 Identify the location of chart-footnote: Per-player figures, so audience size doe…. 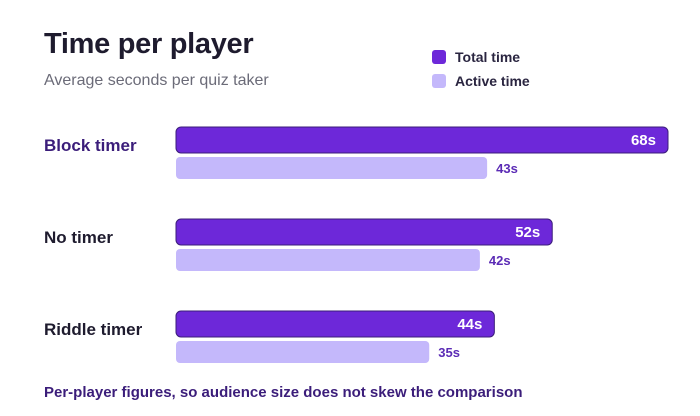
(283, 392).